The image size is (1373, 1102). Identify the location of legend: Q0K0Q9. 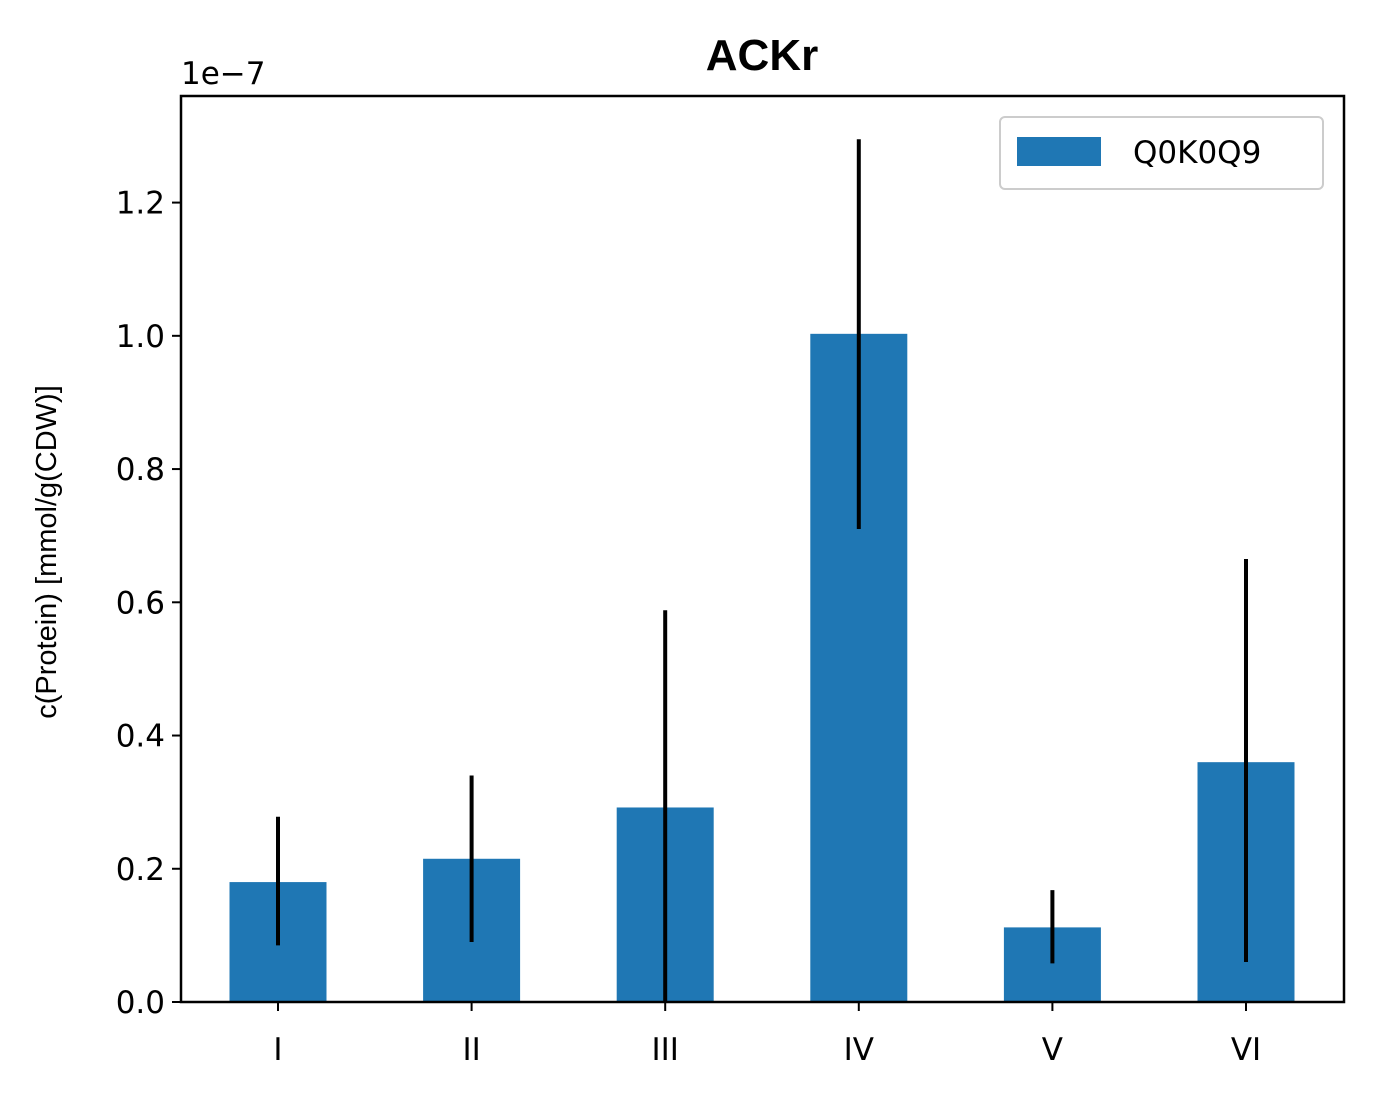
(1161, 153).